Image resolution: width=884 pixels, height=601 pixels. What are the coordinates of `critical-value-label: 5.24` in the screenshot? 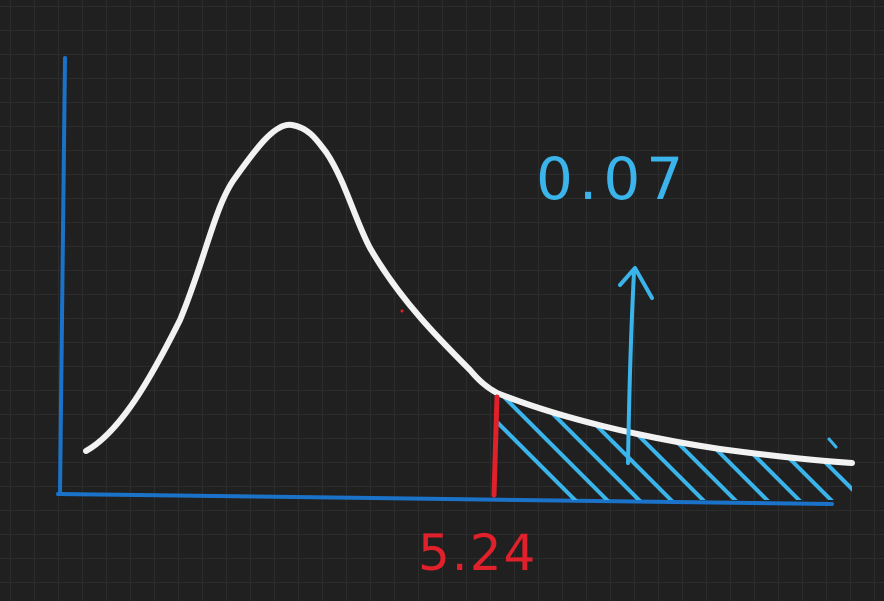 It's located at (477, 553).